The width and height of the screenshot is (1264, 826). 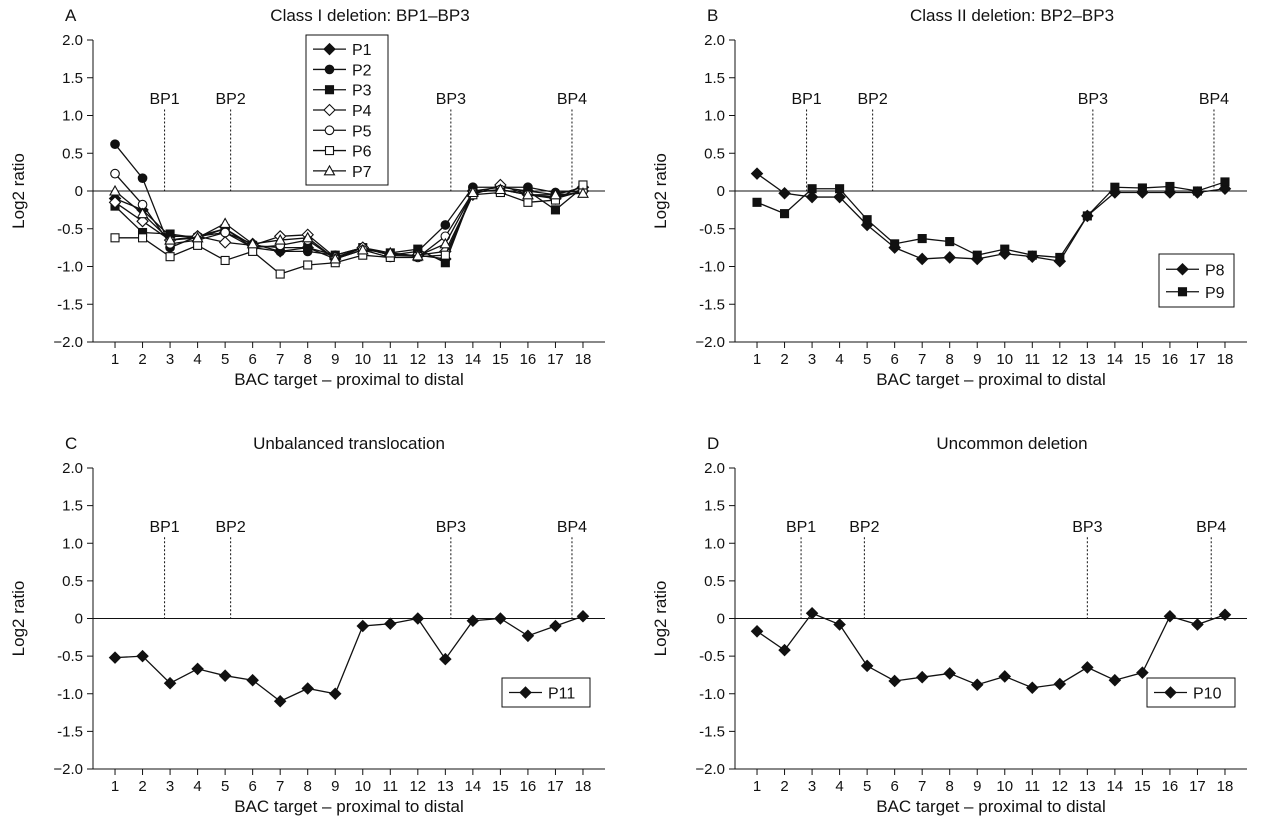 What do you see at coordinates (555, 210) in the screenshot?
I see `data-point-p3` at bounding box center [555, 210].